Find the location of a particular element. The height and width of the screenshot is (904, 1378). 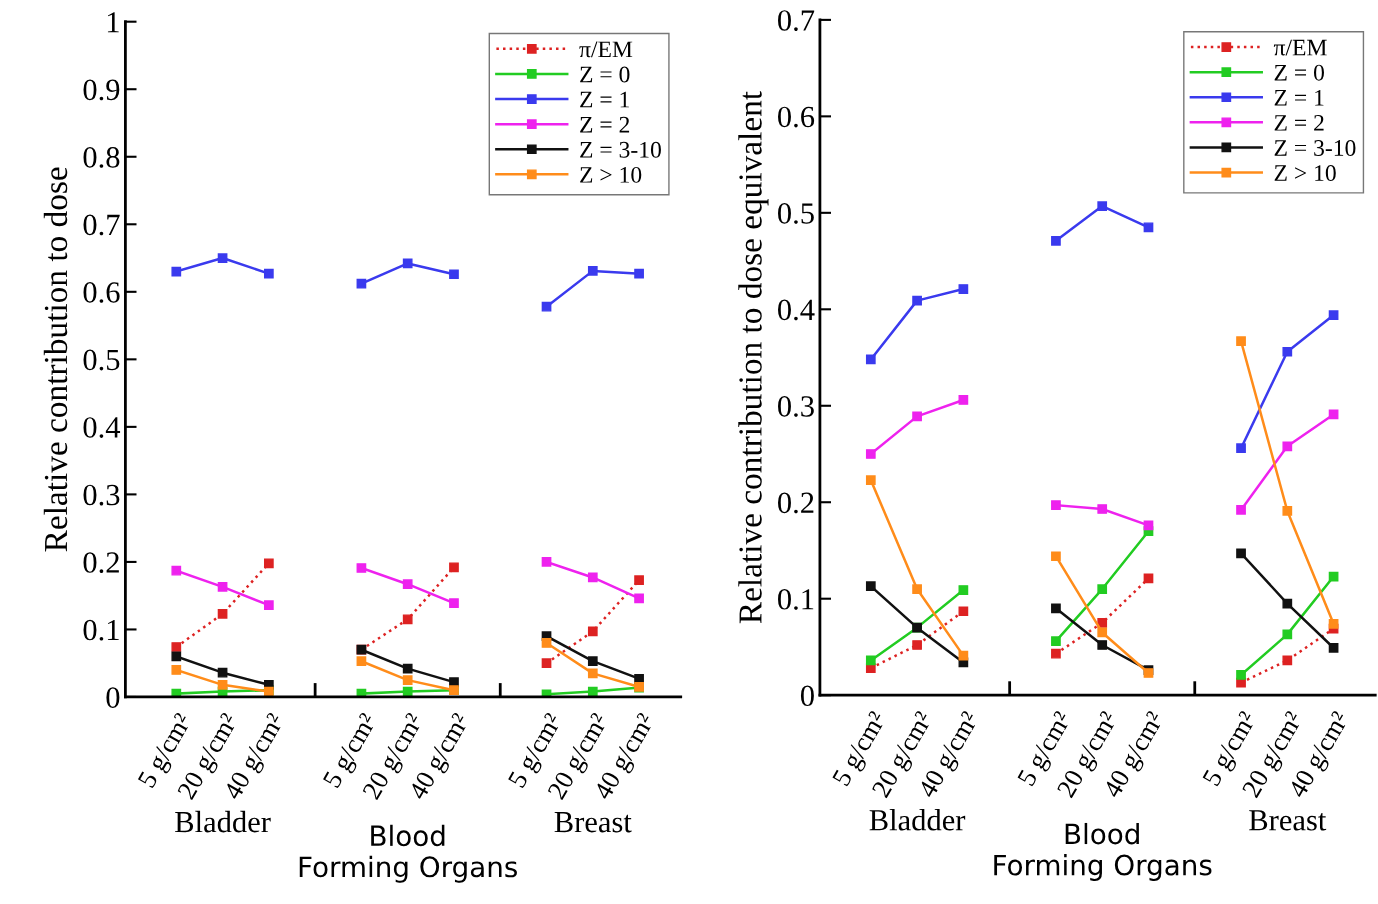

y-tick-label: 0.9 is located at coordinates (101, 90).